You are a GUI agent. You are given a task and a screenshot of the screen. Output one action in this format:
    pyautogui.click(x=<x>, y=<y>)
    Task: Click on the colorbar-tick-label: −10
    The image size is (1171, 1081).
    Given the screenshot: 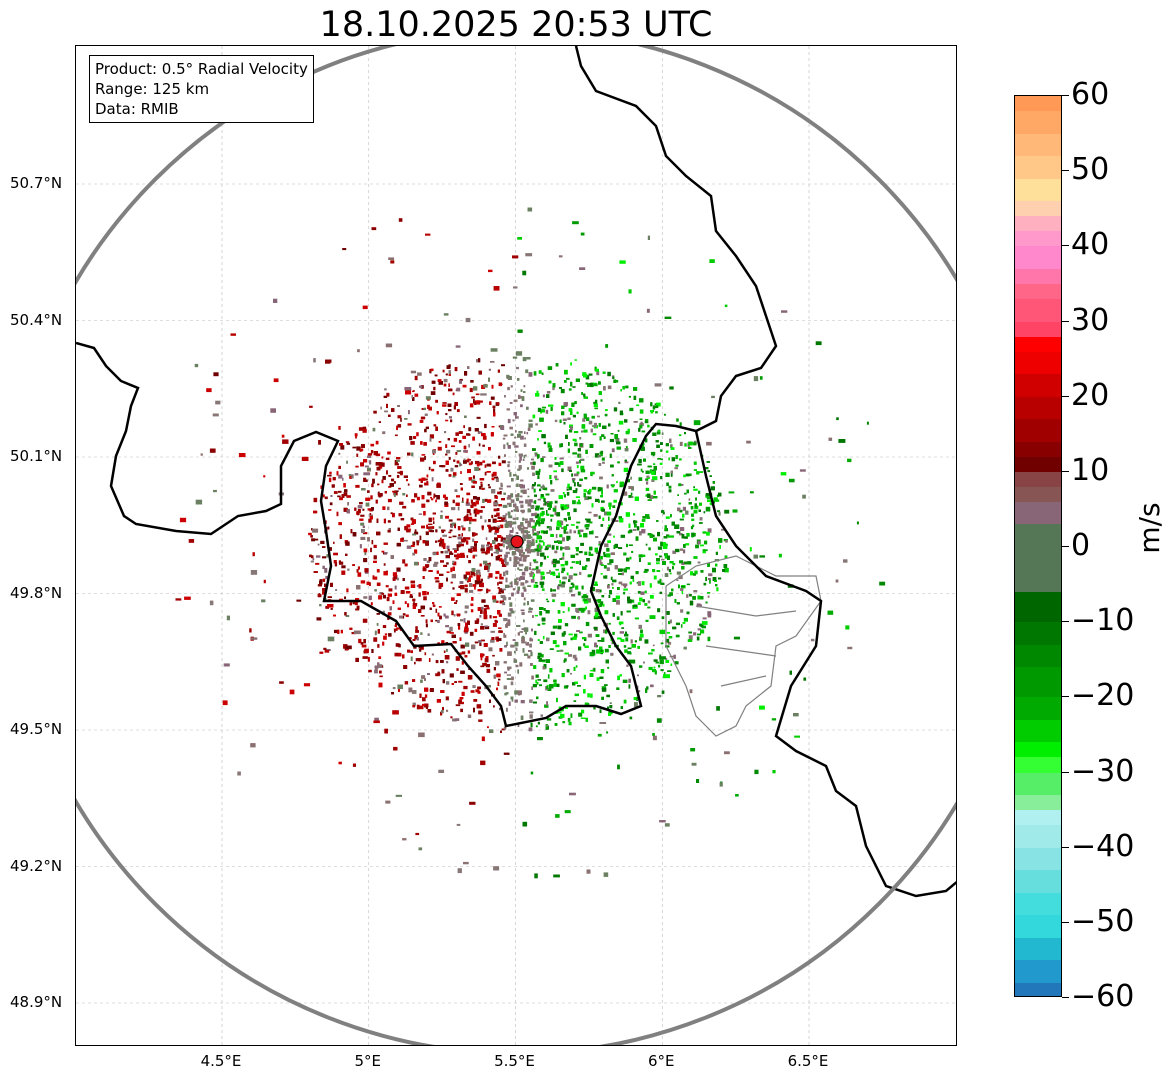 What is the action you would take?
    pyautogui.click(x=1103, y=621)
    